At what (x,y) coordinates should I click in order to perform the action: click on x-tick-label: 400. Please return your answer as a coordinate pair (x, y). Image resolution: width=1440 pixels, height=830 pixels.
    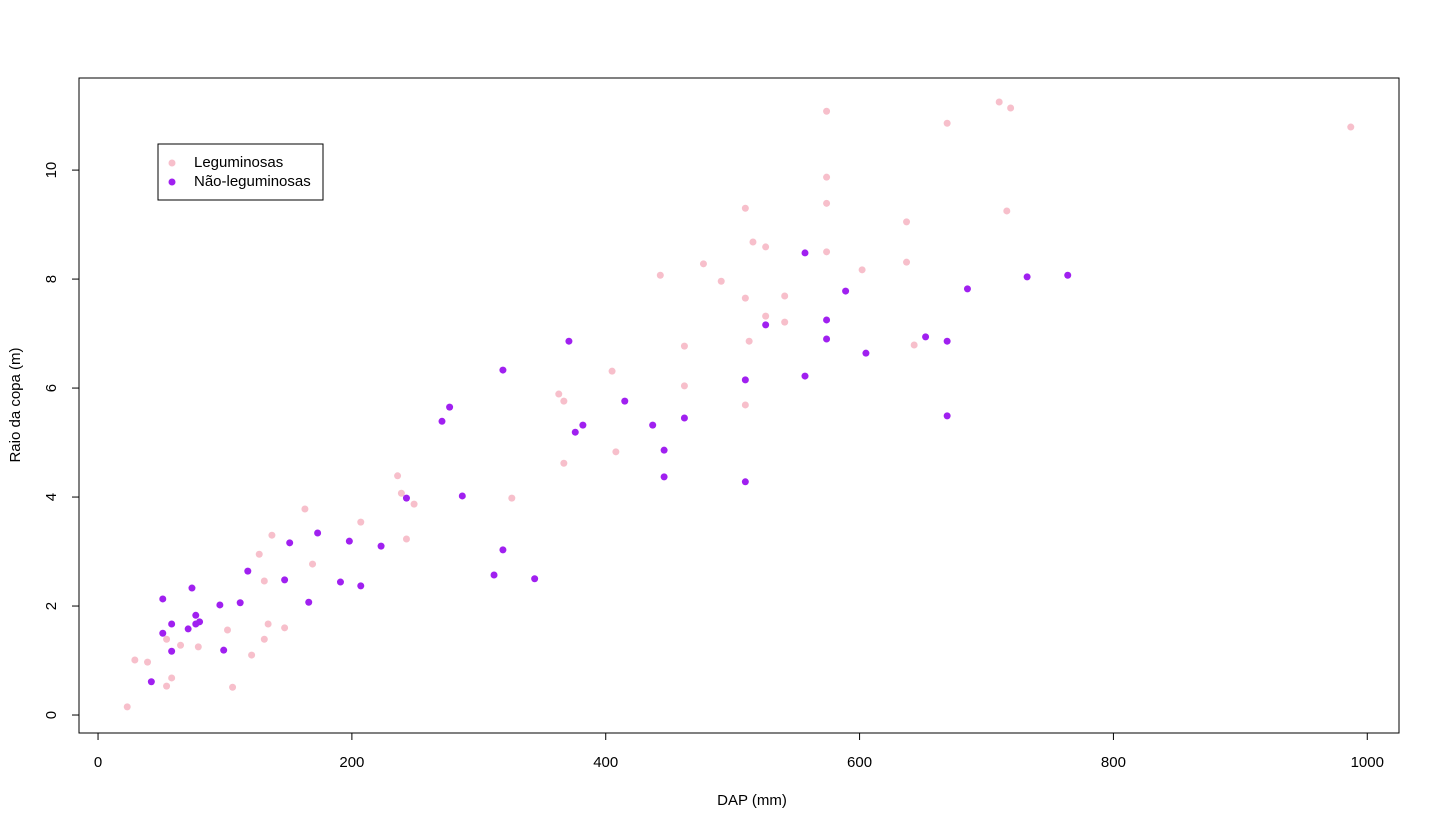
    Looking at the image, I should click on (605, 762).